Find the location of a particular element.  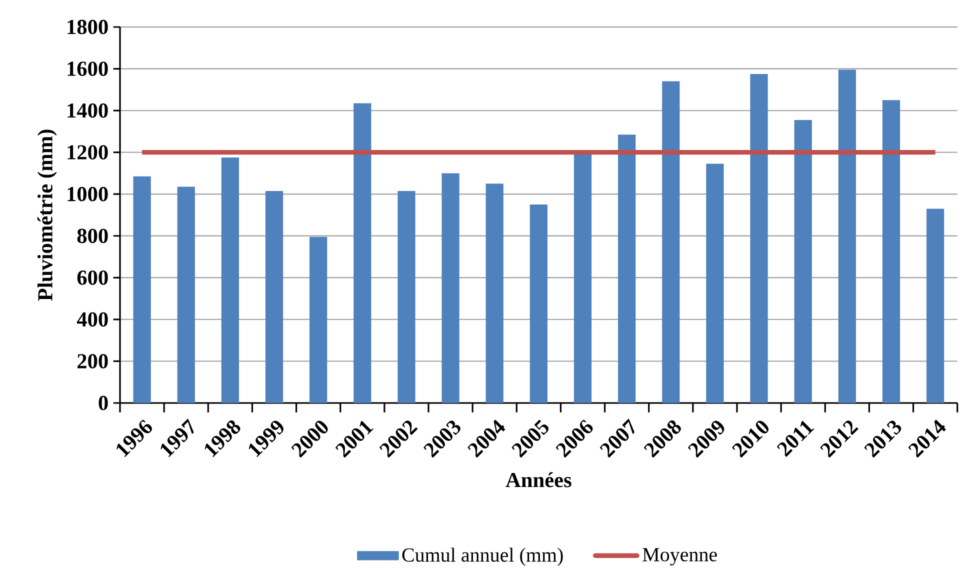

y-tick-label: 1800 is located at coordinates (88, 27).